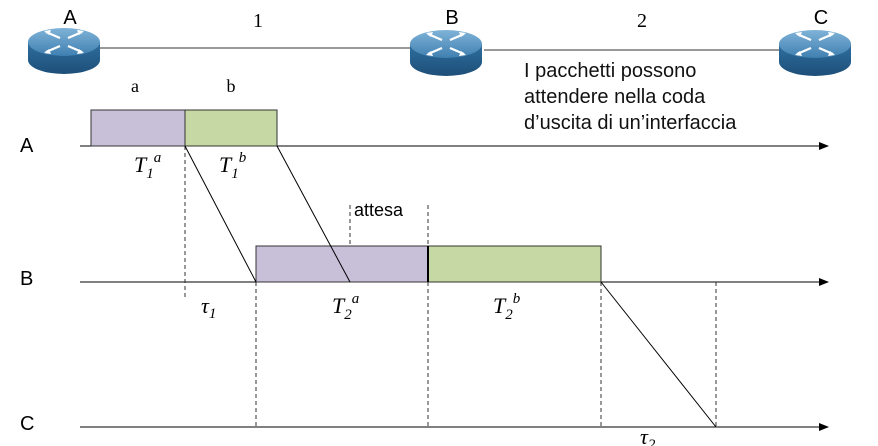 The height and width of the screenshot is (446, 878). Describe the element at coordinates (27, 146) in the screenshot. I see `timeline-a-label: A` at that location.